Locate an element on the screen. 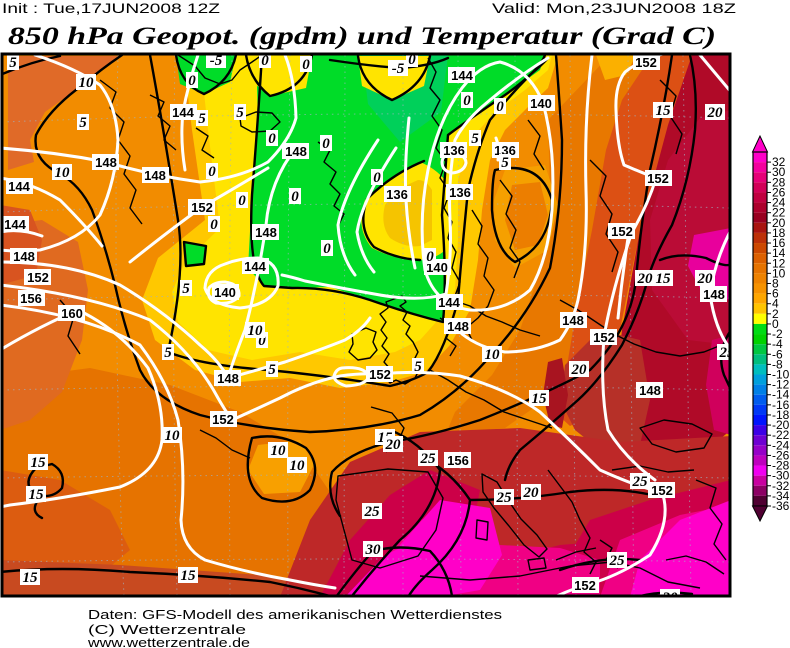 Image resolution: width=790 pixels, height=648 pixels. svg-text: -28 is located at coordinates (781, 466).